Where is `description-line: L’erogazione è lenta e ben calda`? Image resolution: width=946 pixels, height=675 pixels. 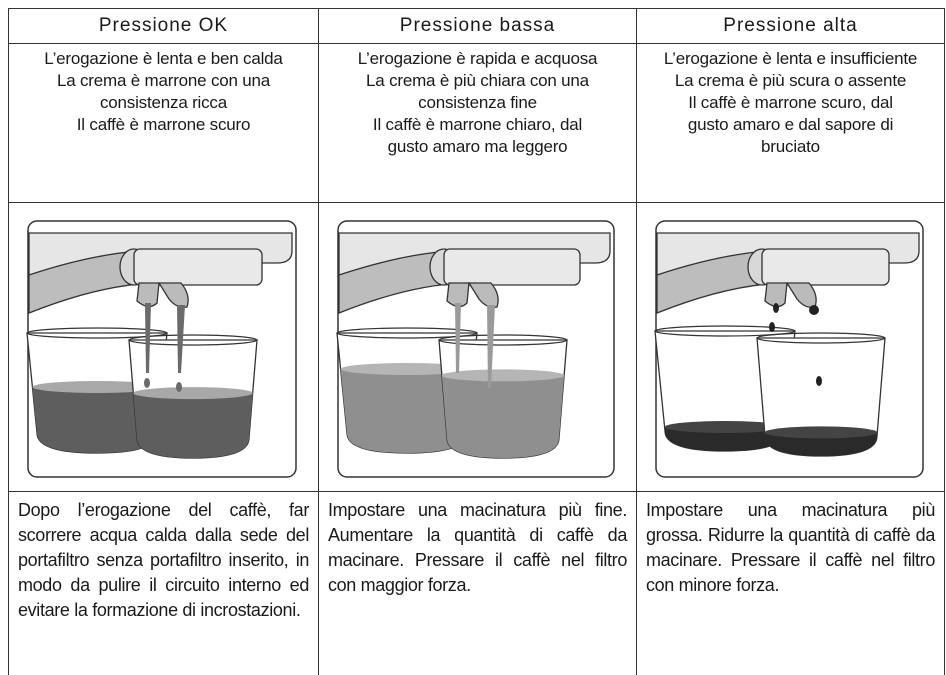
description-line: L’erogazione è lenta e ben calda is located at coordinates (163, 58).